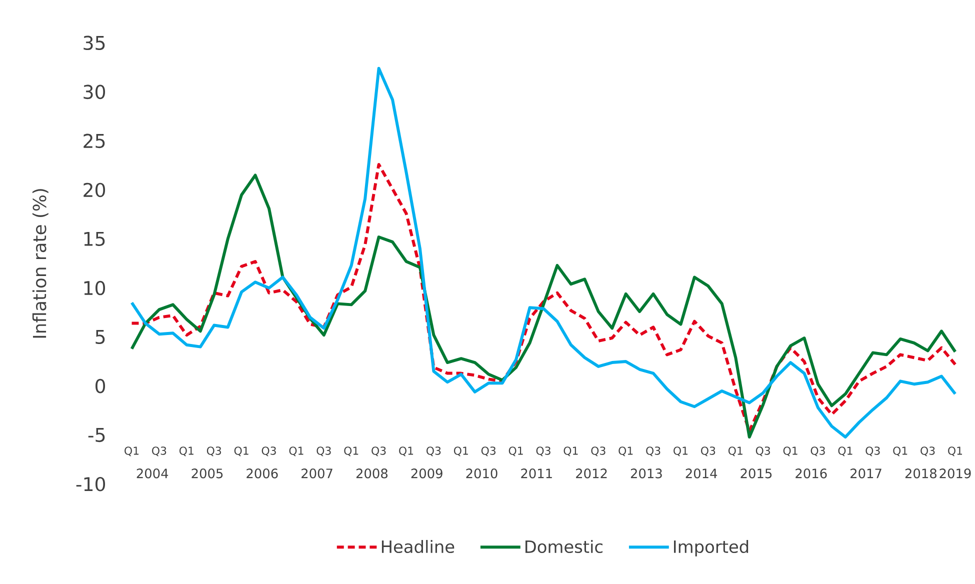  I want to click on y-tick-label: 20, so click(95, 190).